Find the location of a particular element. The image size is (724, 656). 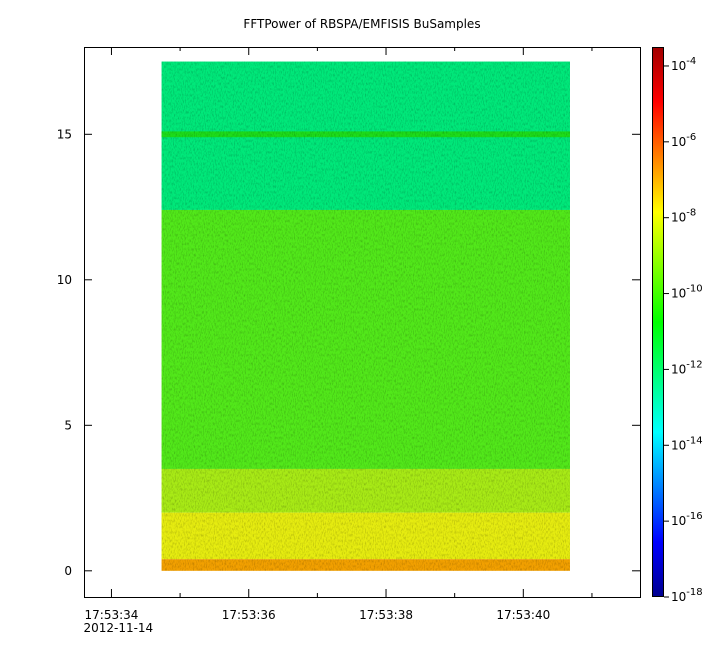

colorbar-tick-label: 10⁻¹⁶ is located at coordinates (687, 519).